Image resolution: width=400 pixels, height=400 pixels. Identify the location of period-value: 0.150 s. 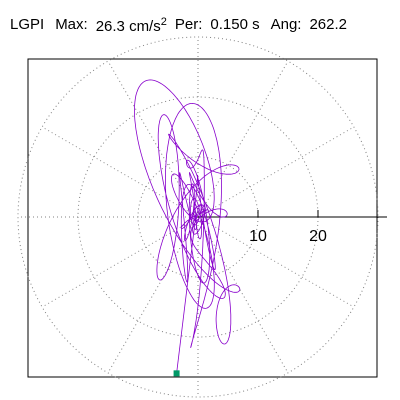
(235, 24).